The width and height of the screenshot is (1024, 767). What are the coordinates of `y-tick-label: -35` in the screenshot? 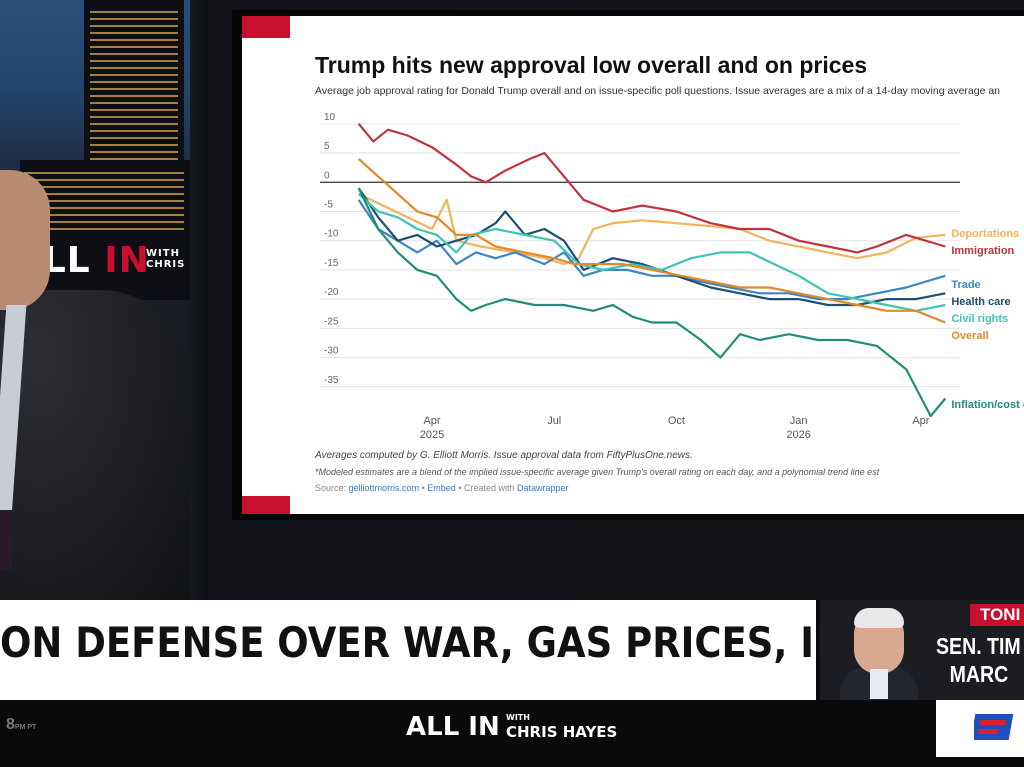 It's located at (331, 380).